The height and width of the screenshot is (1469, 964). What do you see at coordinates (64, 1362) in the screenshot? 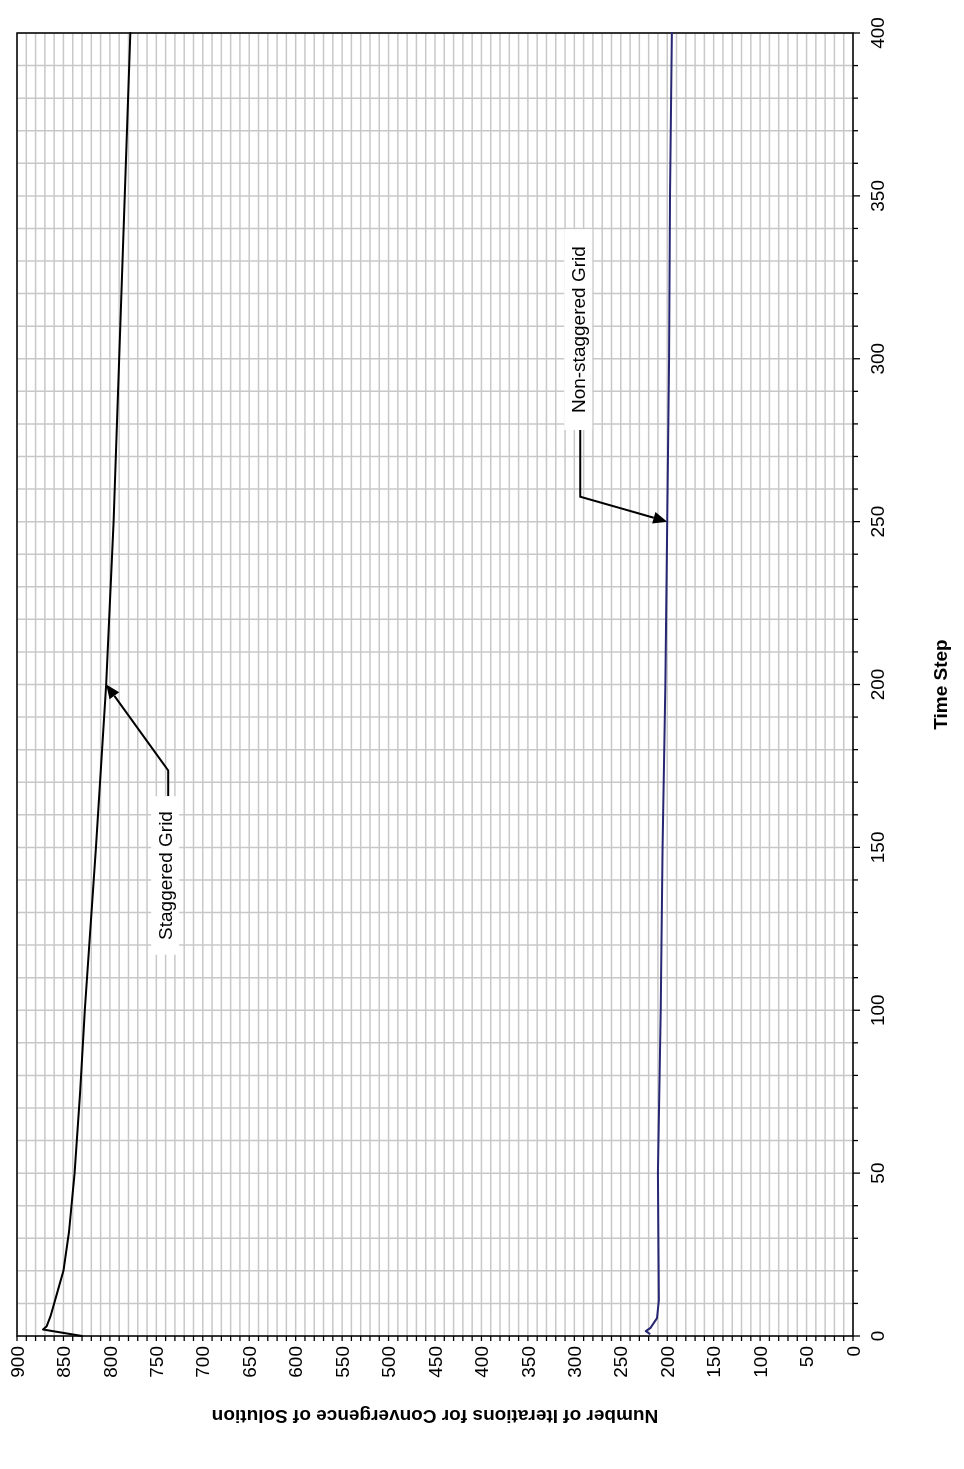
I see `x-tick-label: 850` at bounding box center [64, 1362].